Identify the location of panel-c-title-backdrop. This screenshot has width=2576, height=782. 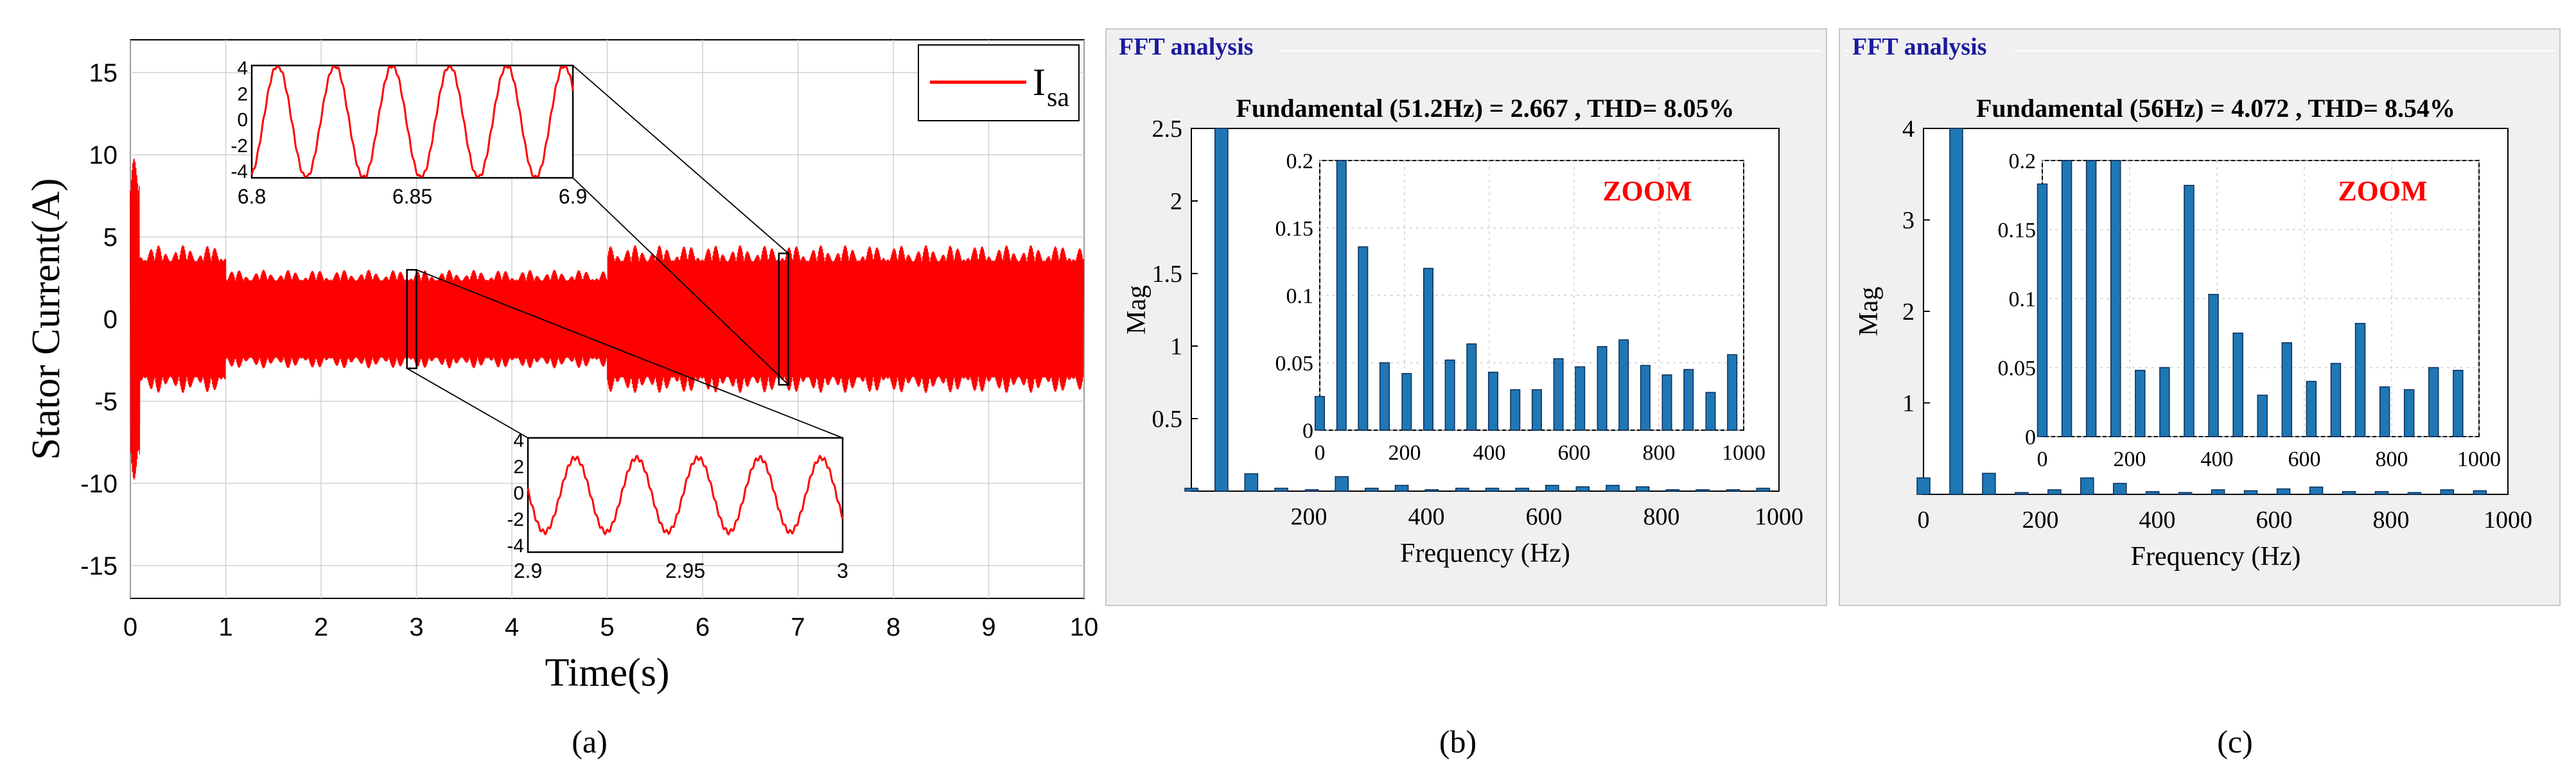
(1931, 47).